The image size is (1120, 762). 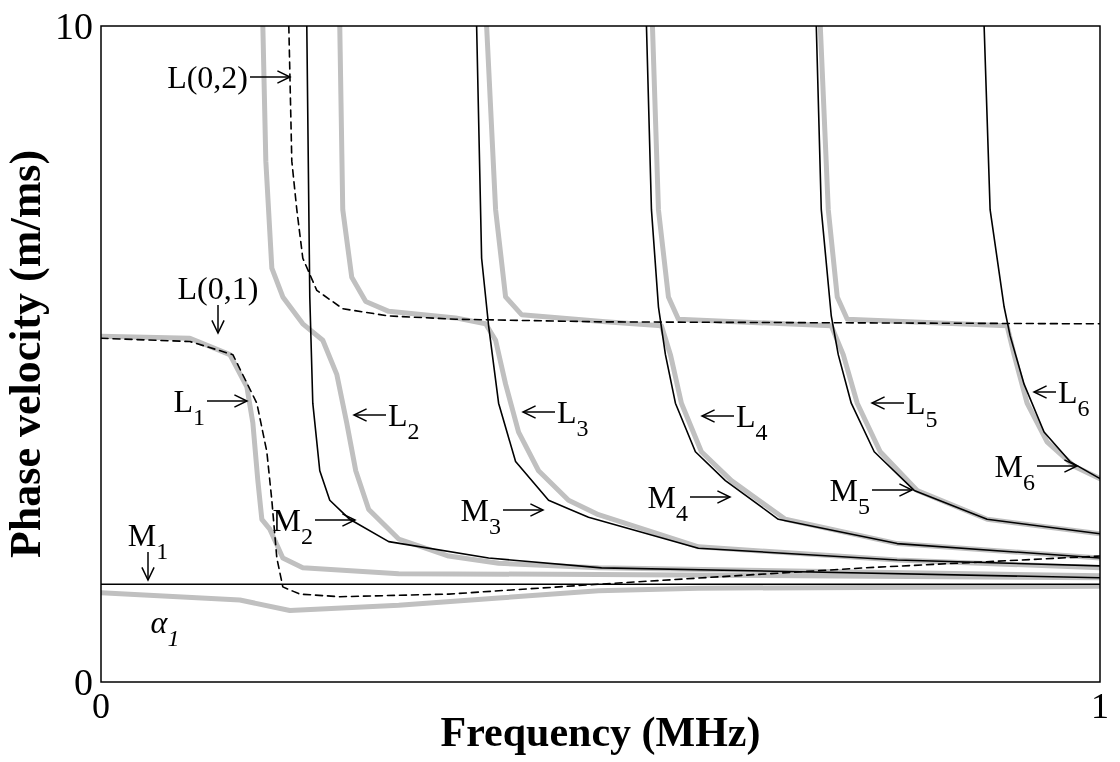 What do you see at coordinates (148, 540) in the screenshot?
I see `annotation: M$_{1}$` at bounding box center [148, 540].